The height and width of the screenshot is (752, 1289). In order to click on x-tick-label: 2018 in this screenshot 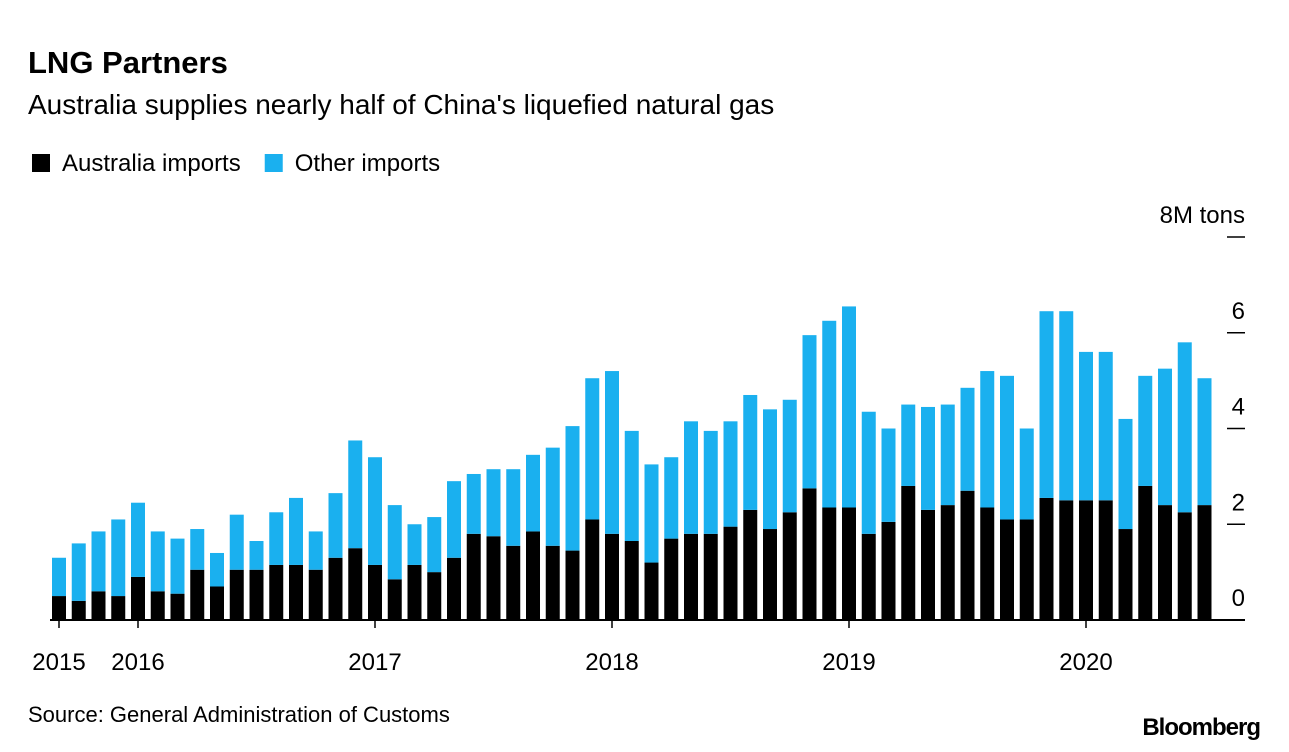, I will do `click(611, 662)`.